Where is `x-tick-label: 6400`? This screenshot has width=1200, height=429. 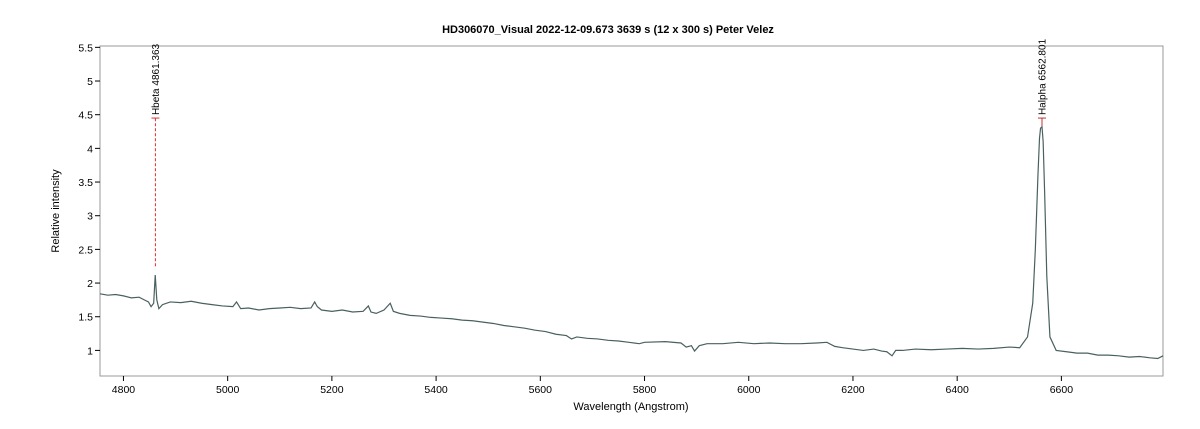
x-tick-label: 6400 is located at coordinates (957, 390).